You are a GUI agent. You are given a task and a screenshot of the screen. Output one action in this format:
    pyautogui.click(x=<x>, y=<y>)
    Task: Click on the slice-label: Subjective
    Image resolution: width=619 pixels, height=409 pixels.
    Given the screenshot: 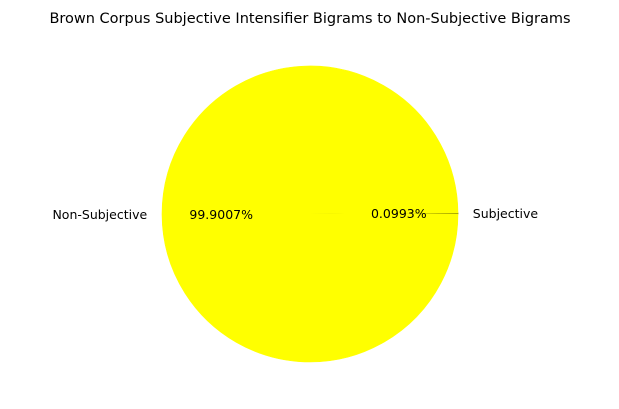 What is the action you would take?
    pyautogui.click(x=506, y=213)
    